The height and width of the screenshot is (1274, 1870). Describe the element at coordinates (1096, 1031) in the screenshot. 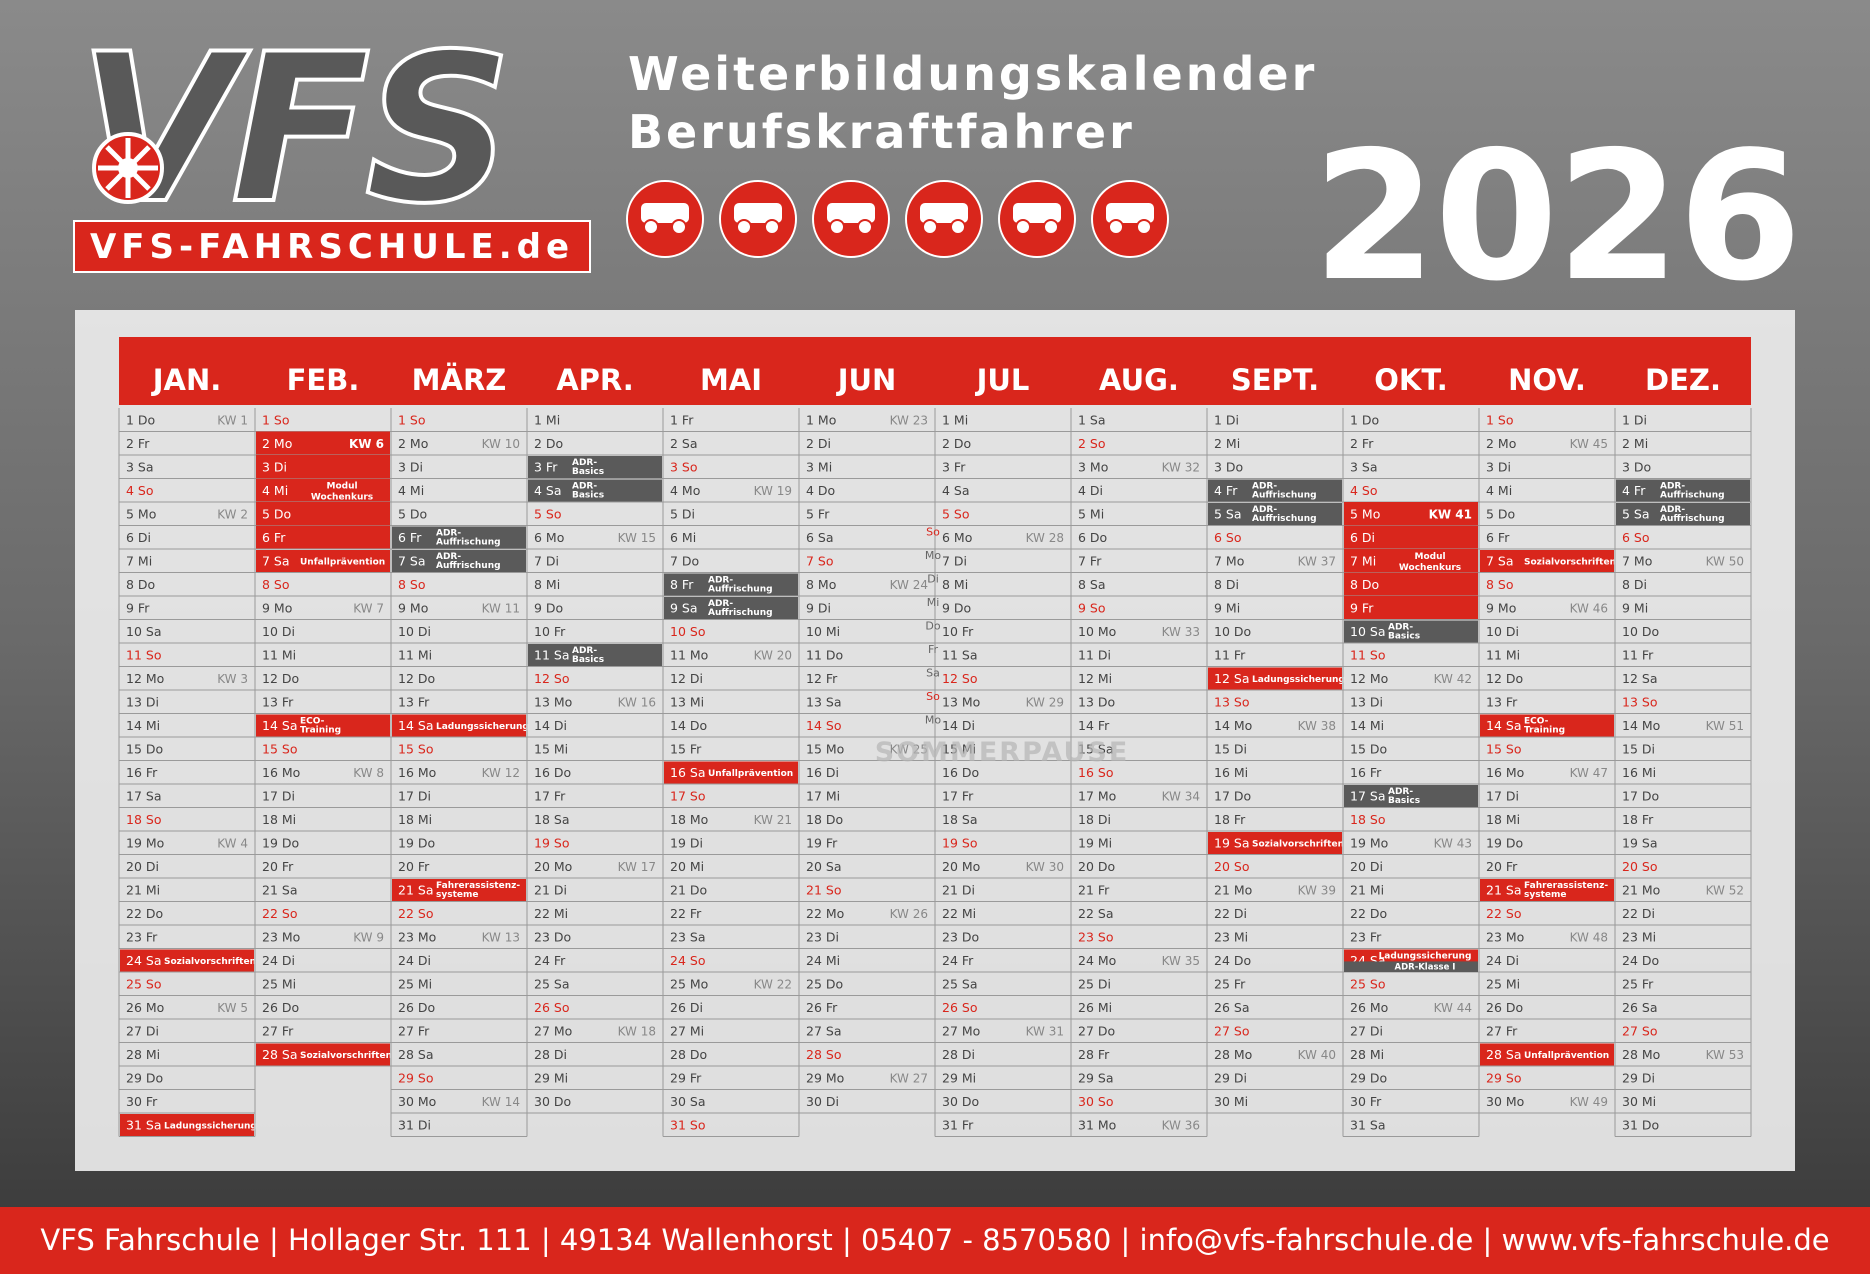

I see `day-label: 27 Do` at that location.